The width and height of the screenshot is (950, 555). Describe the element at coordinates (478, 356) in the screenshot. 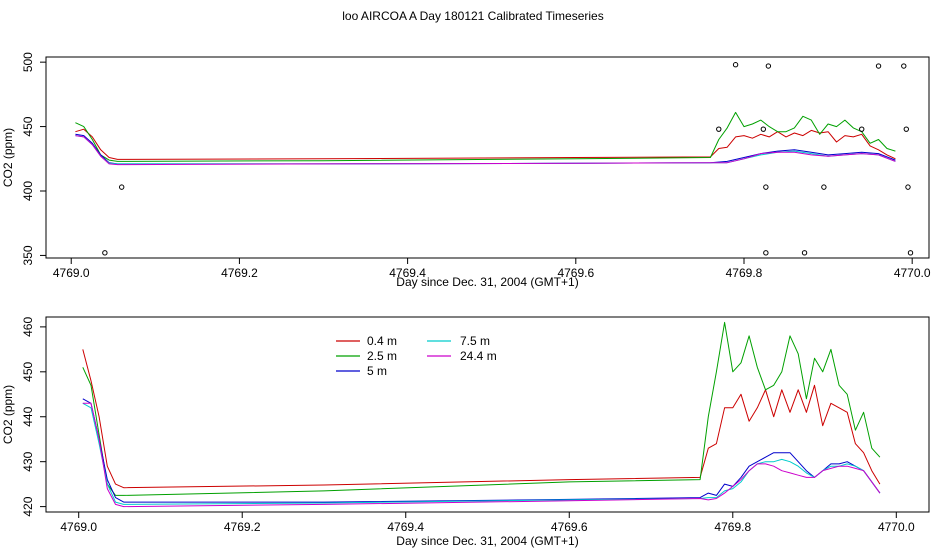

I see `legend-label-4: 24.4 m` at that location.